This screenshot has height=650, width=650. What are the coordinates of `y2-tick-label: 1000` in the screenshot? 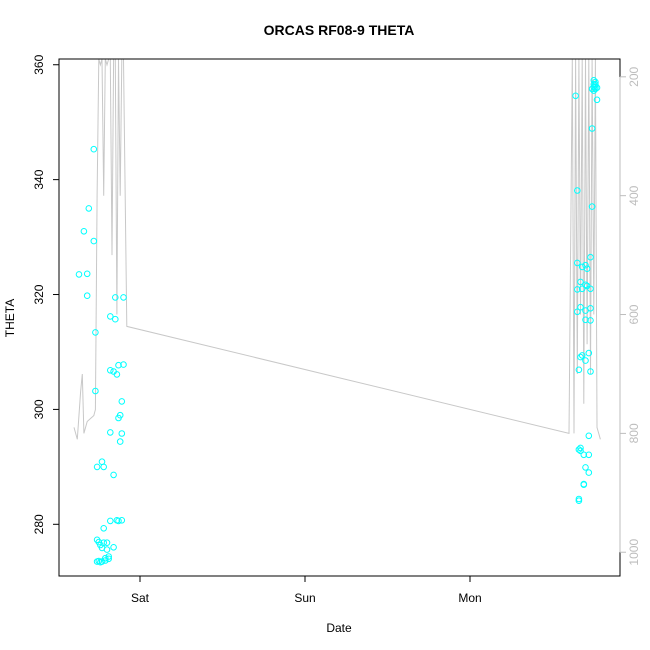 It's located at (634, 552).